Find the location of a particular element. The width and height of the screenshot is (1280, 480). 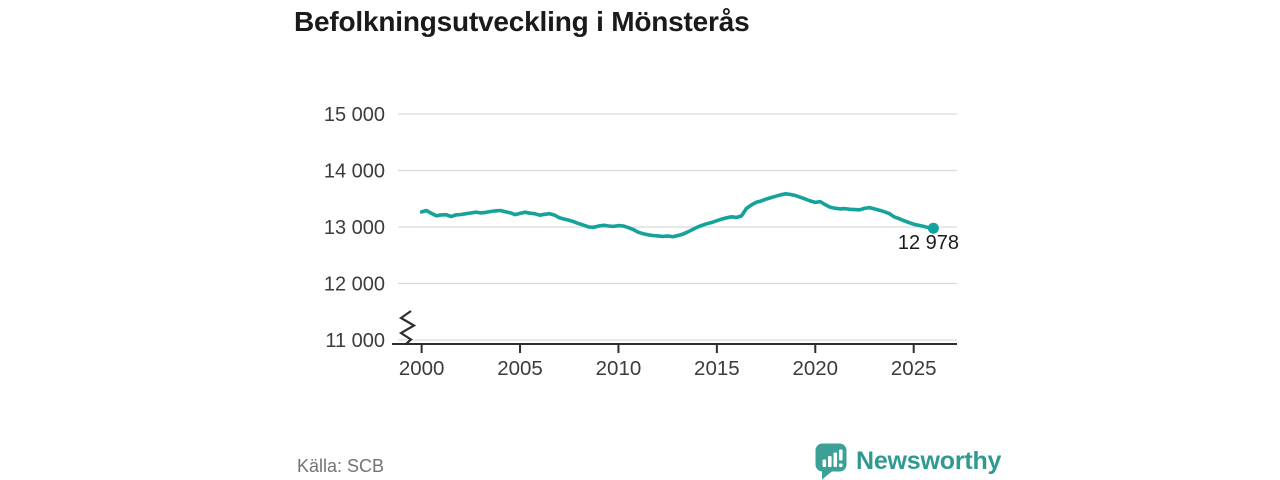

newsworthy-logo-icon is located at coordinates (831, 461).